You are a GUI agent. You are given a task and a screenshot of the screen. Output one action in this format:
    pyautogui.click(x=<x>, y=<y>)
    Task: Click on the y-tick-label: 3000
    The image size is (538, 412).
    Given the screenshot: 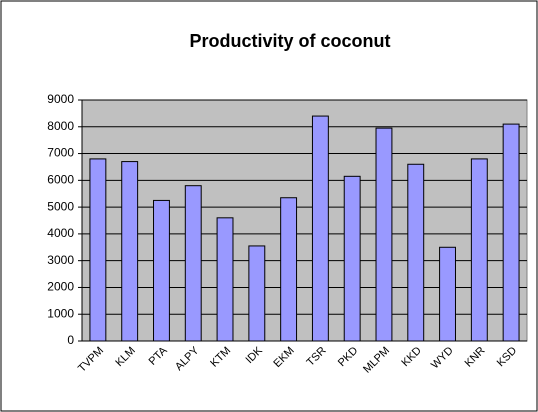 What is the action you would take?
    pyautogui.click(x=60, y=260)
    